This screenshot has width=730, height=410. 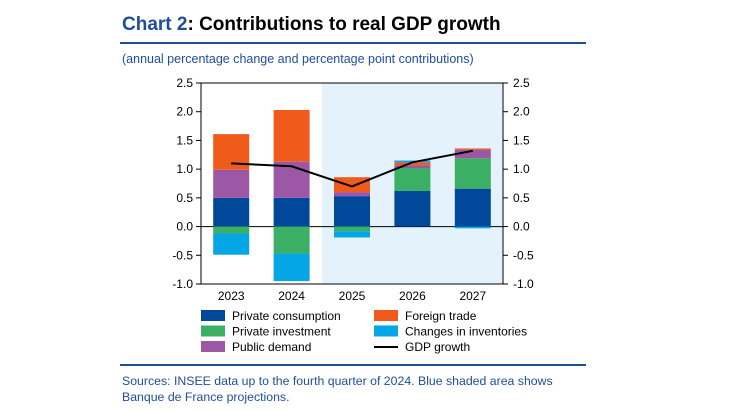 I want to click on x-tick-label-2024: 2024, so click(x=291, y=296).